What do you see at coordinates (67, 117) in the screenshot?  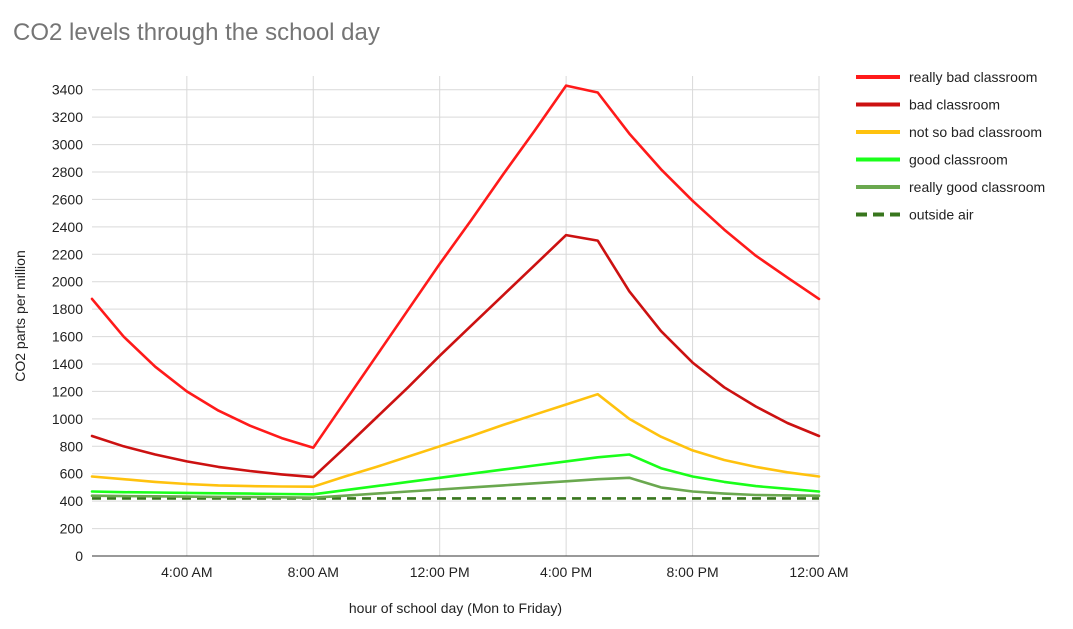 I see `y-tick-label: 3200` at bounding box center [67, 117].